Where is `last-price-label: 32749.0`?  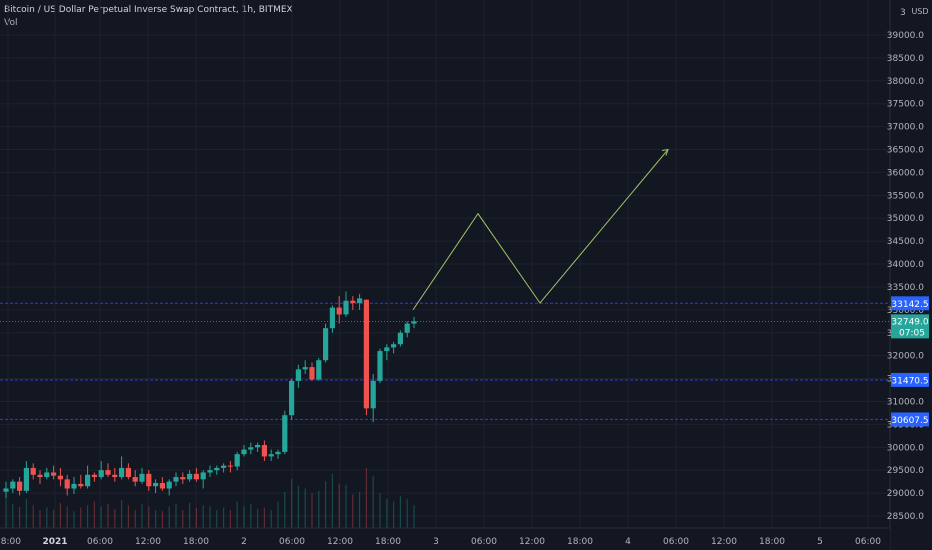 last-price-label: 32749.0 is located at coordinates (909, 322).